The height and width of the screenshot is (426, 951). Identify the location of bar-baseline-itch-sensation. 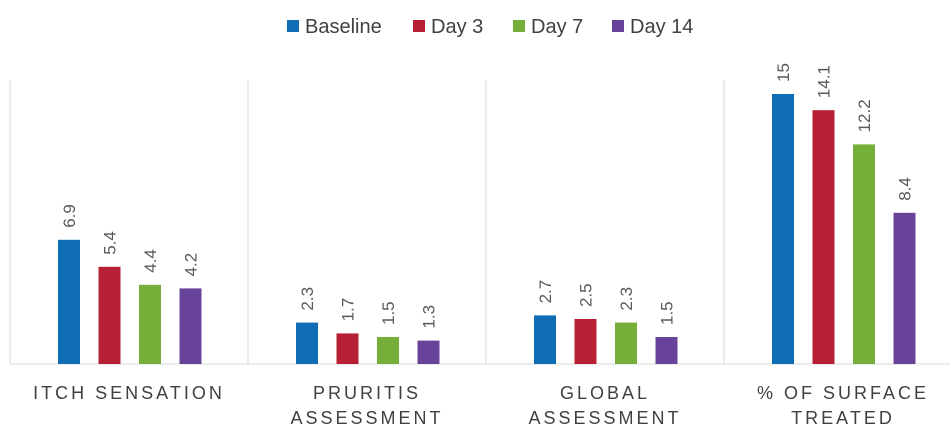
(69, 301).